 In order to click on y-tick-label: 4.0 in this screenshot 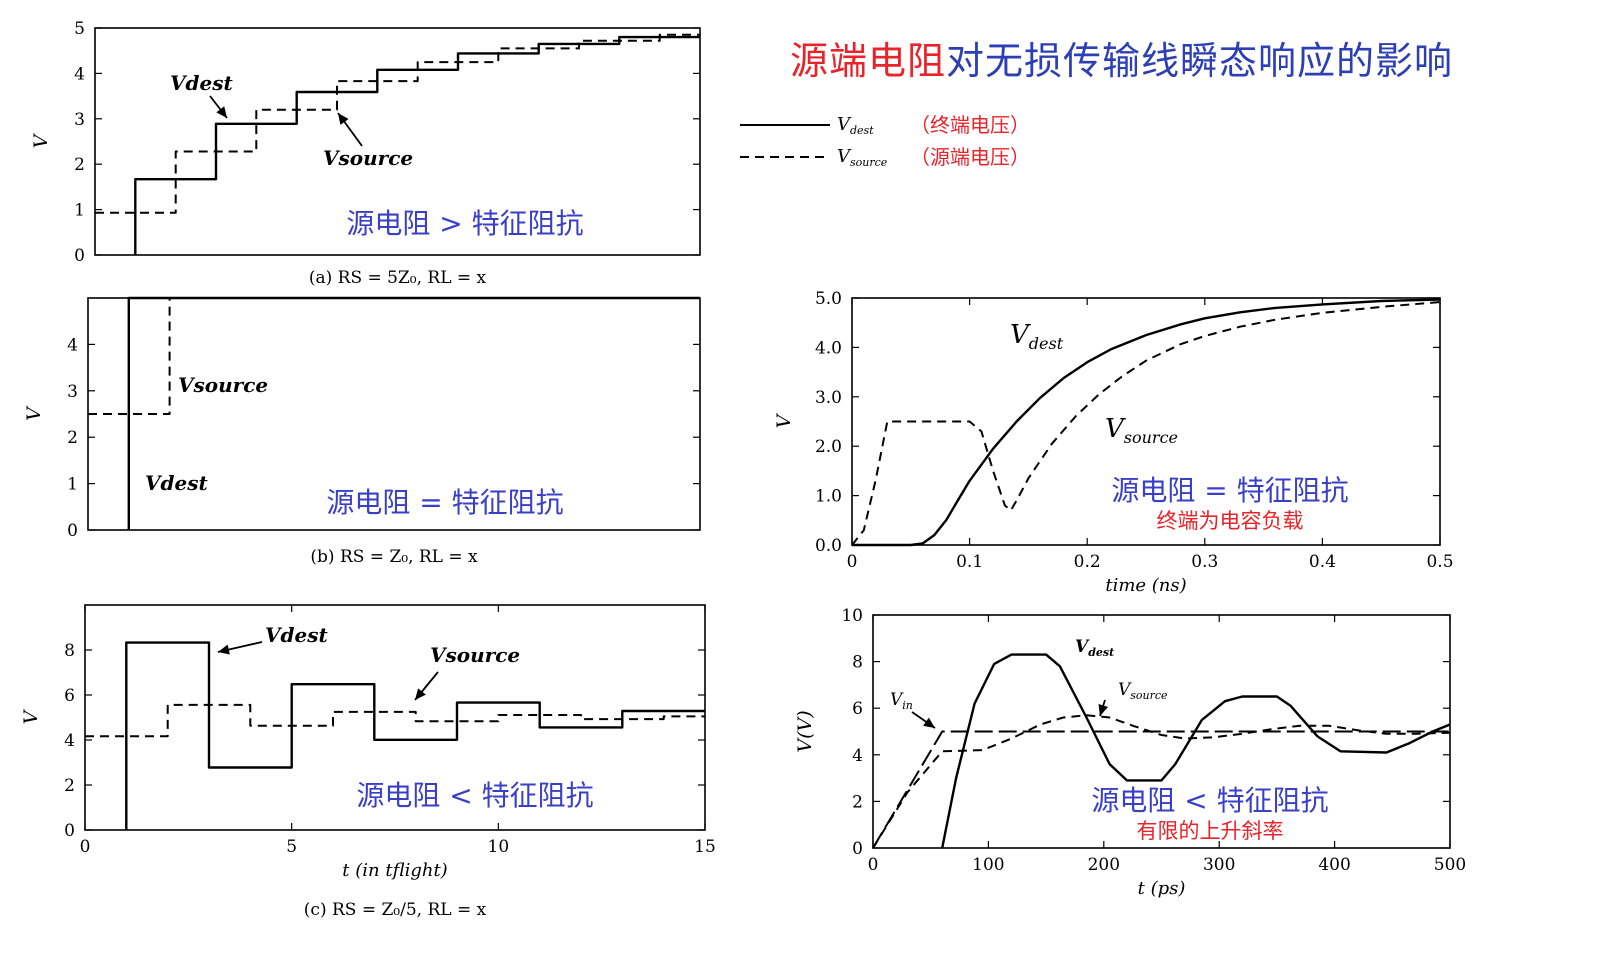, I will do `click(828, 348)`.